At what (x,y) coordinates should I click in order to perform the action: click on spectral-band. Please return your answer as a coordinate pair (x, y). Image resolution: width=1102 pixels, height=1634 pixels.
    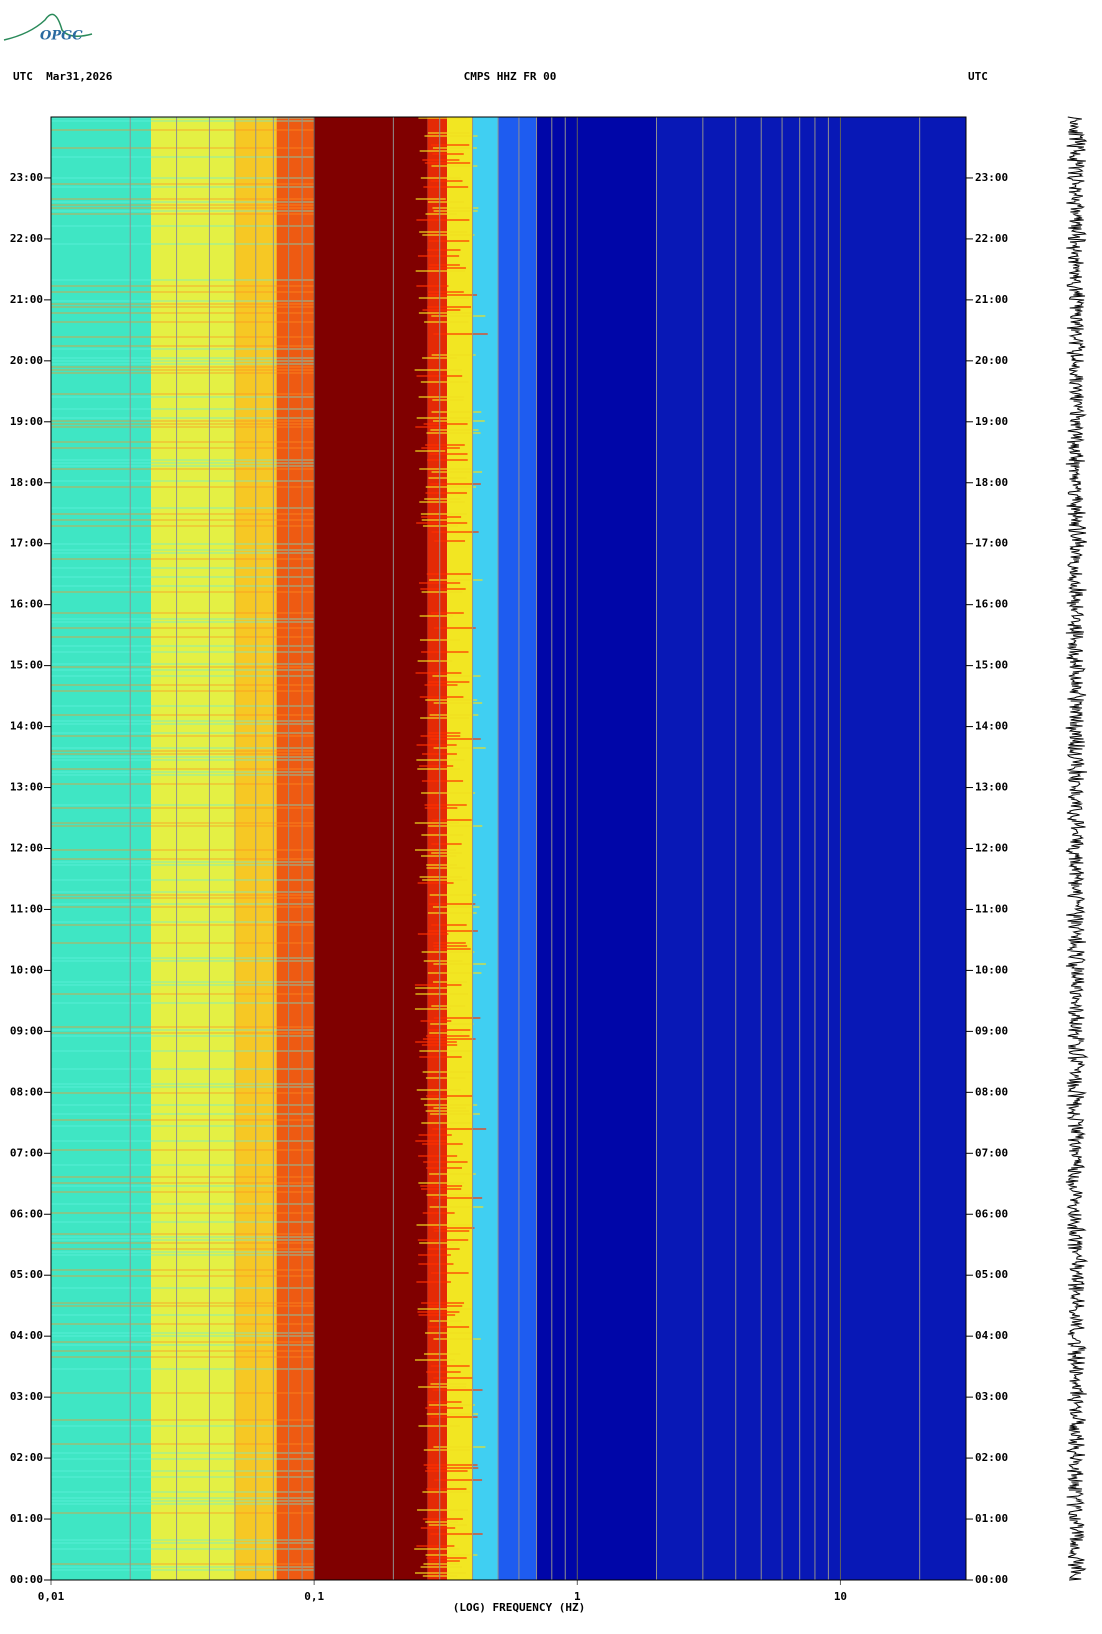
    Looking at the image, I should click on (101, 848).